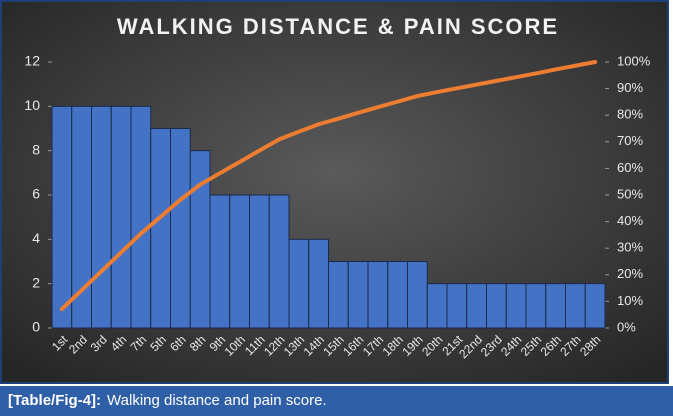  What do you see at coordinates (630, 167) in the screenshot?
I see `y2-tick-label: 60%` at bounding box center [630, 167].